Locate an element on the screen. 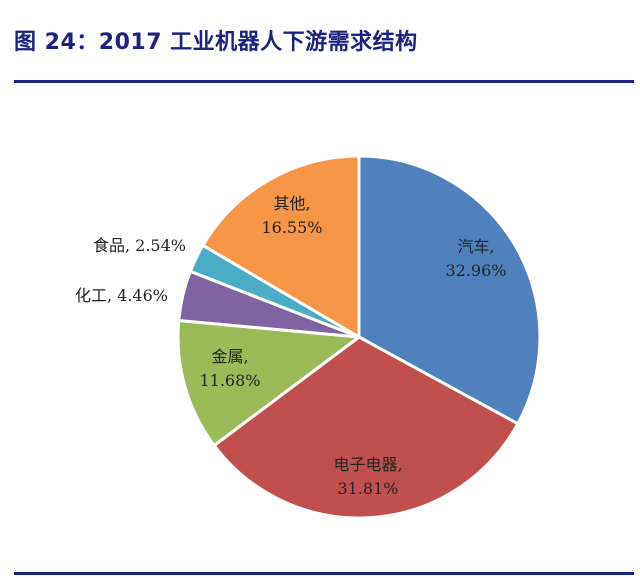  slice-label-value-5: 16.55% is located at coordinates (291, 227).